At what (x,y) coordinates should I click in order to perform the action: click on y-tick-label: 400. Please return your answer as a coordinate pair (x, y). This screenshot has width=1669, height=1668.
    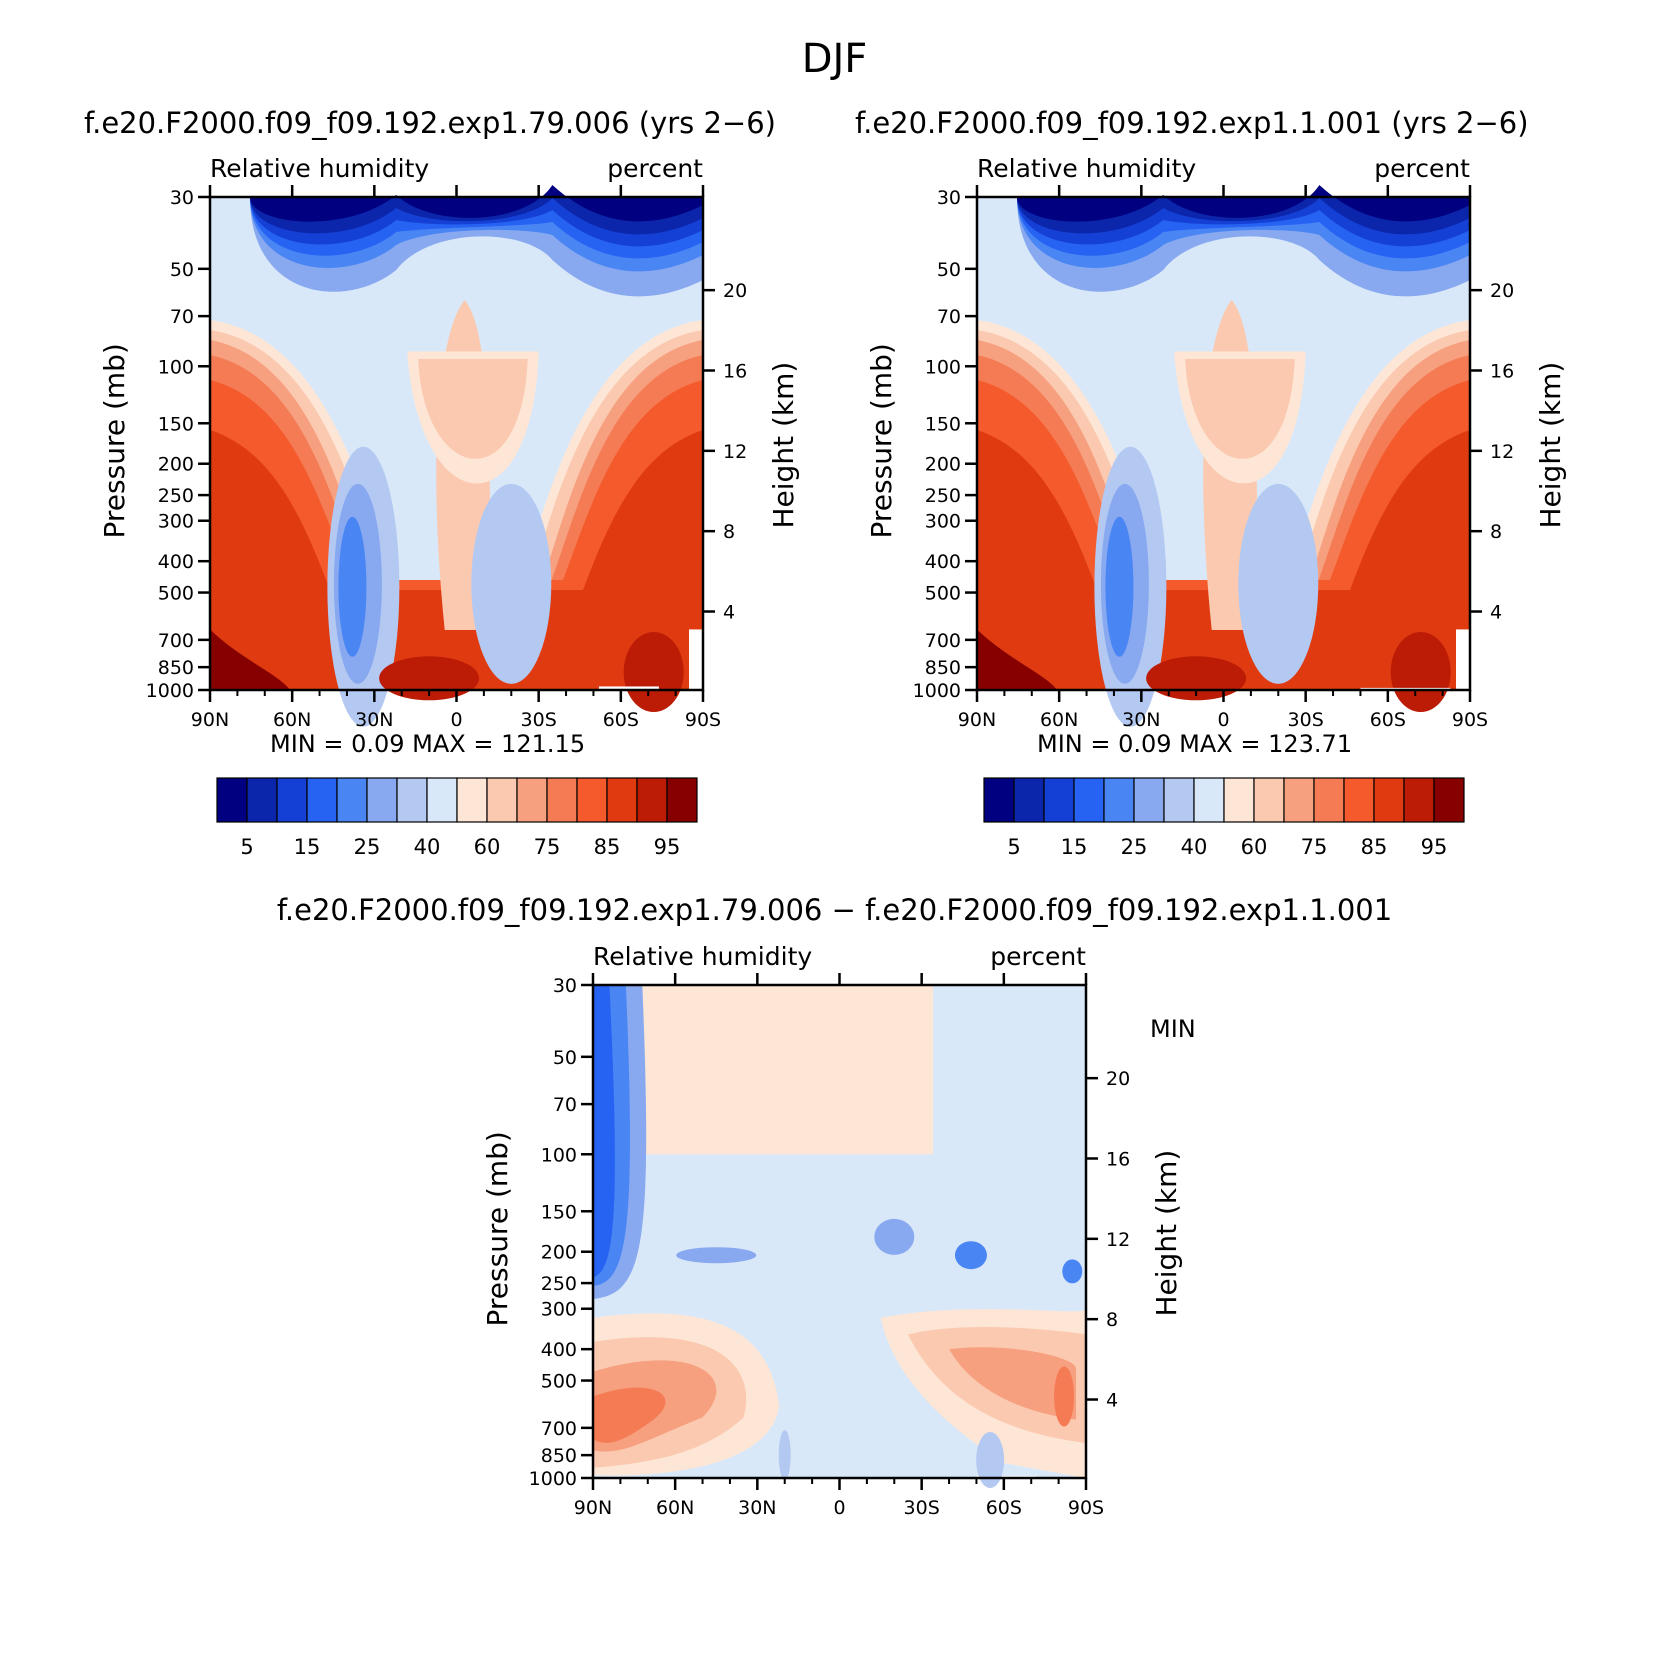
    Looking at the image, I should click on (943, 562).